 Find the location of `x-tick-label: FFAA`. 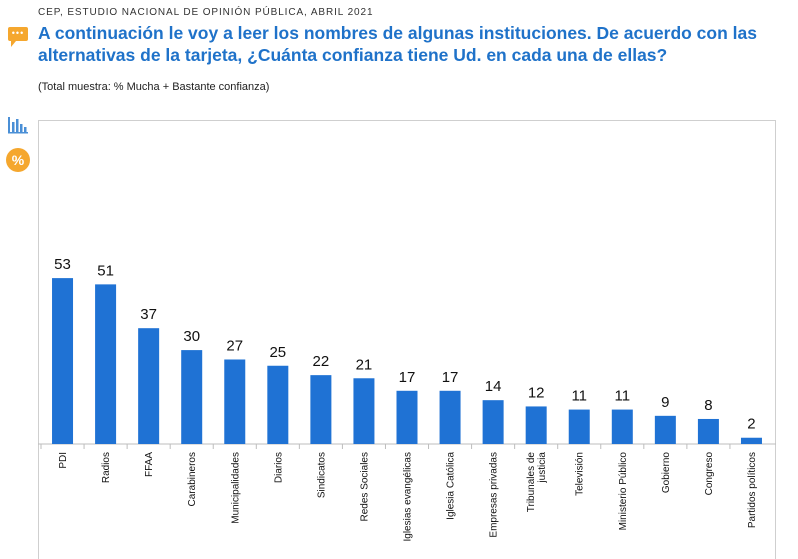

x-tick-label: FFAA is located at coordinates (149, 464).